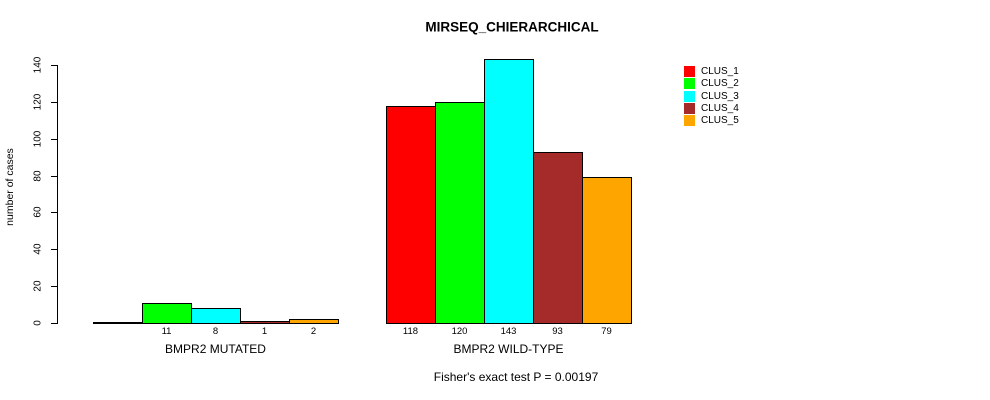 The height and width of the screenshot is (400, 990). What do you see at coordinates (516, 377) in the screenshot?
I see `fisher-test-annotation: Fisher's exact test P = 0.00197` at bounding box center [516, 377].